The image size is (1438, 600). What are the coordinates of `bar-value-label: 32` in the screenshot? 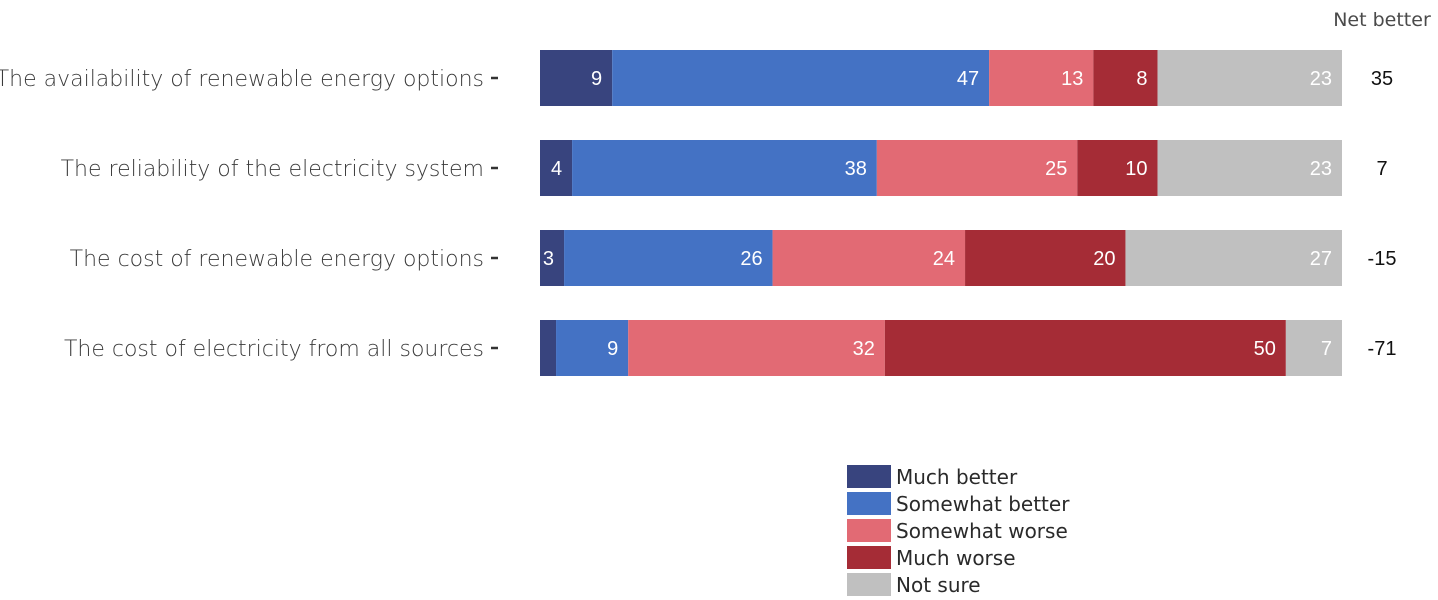 It's located at (864, 349).